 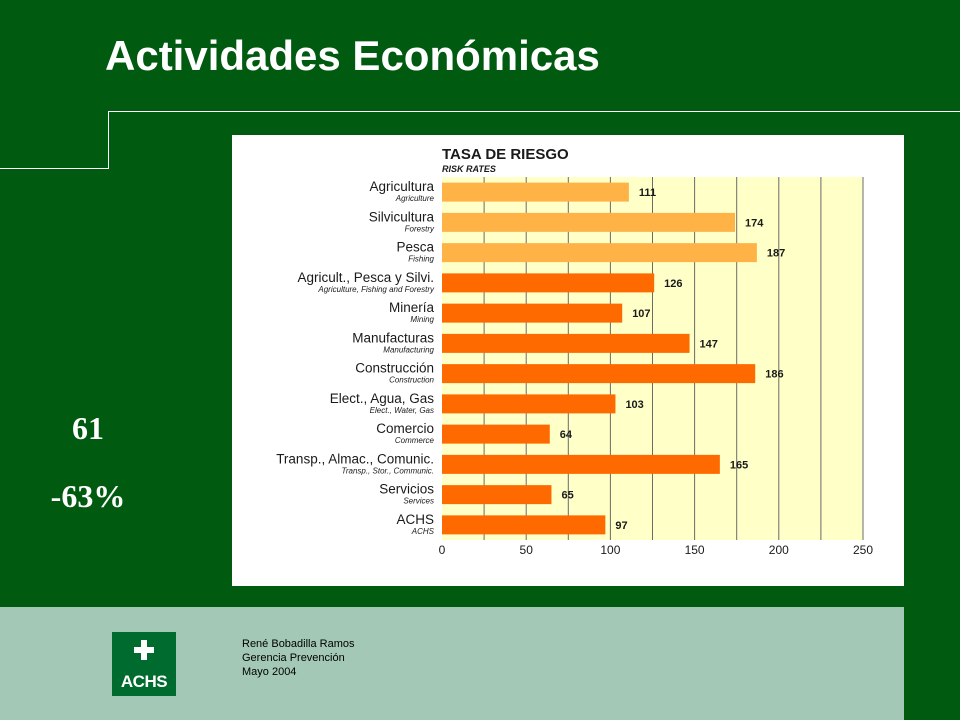 What do you see at coordinates (634, 405) in the screenshot?
I see `data-label: 103` at bounding box center [634, 405].